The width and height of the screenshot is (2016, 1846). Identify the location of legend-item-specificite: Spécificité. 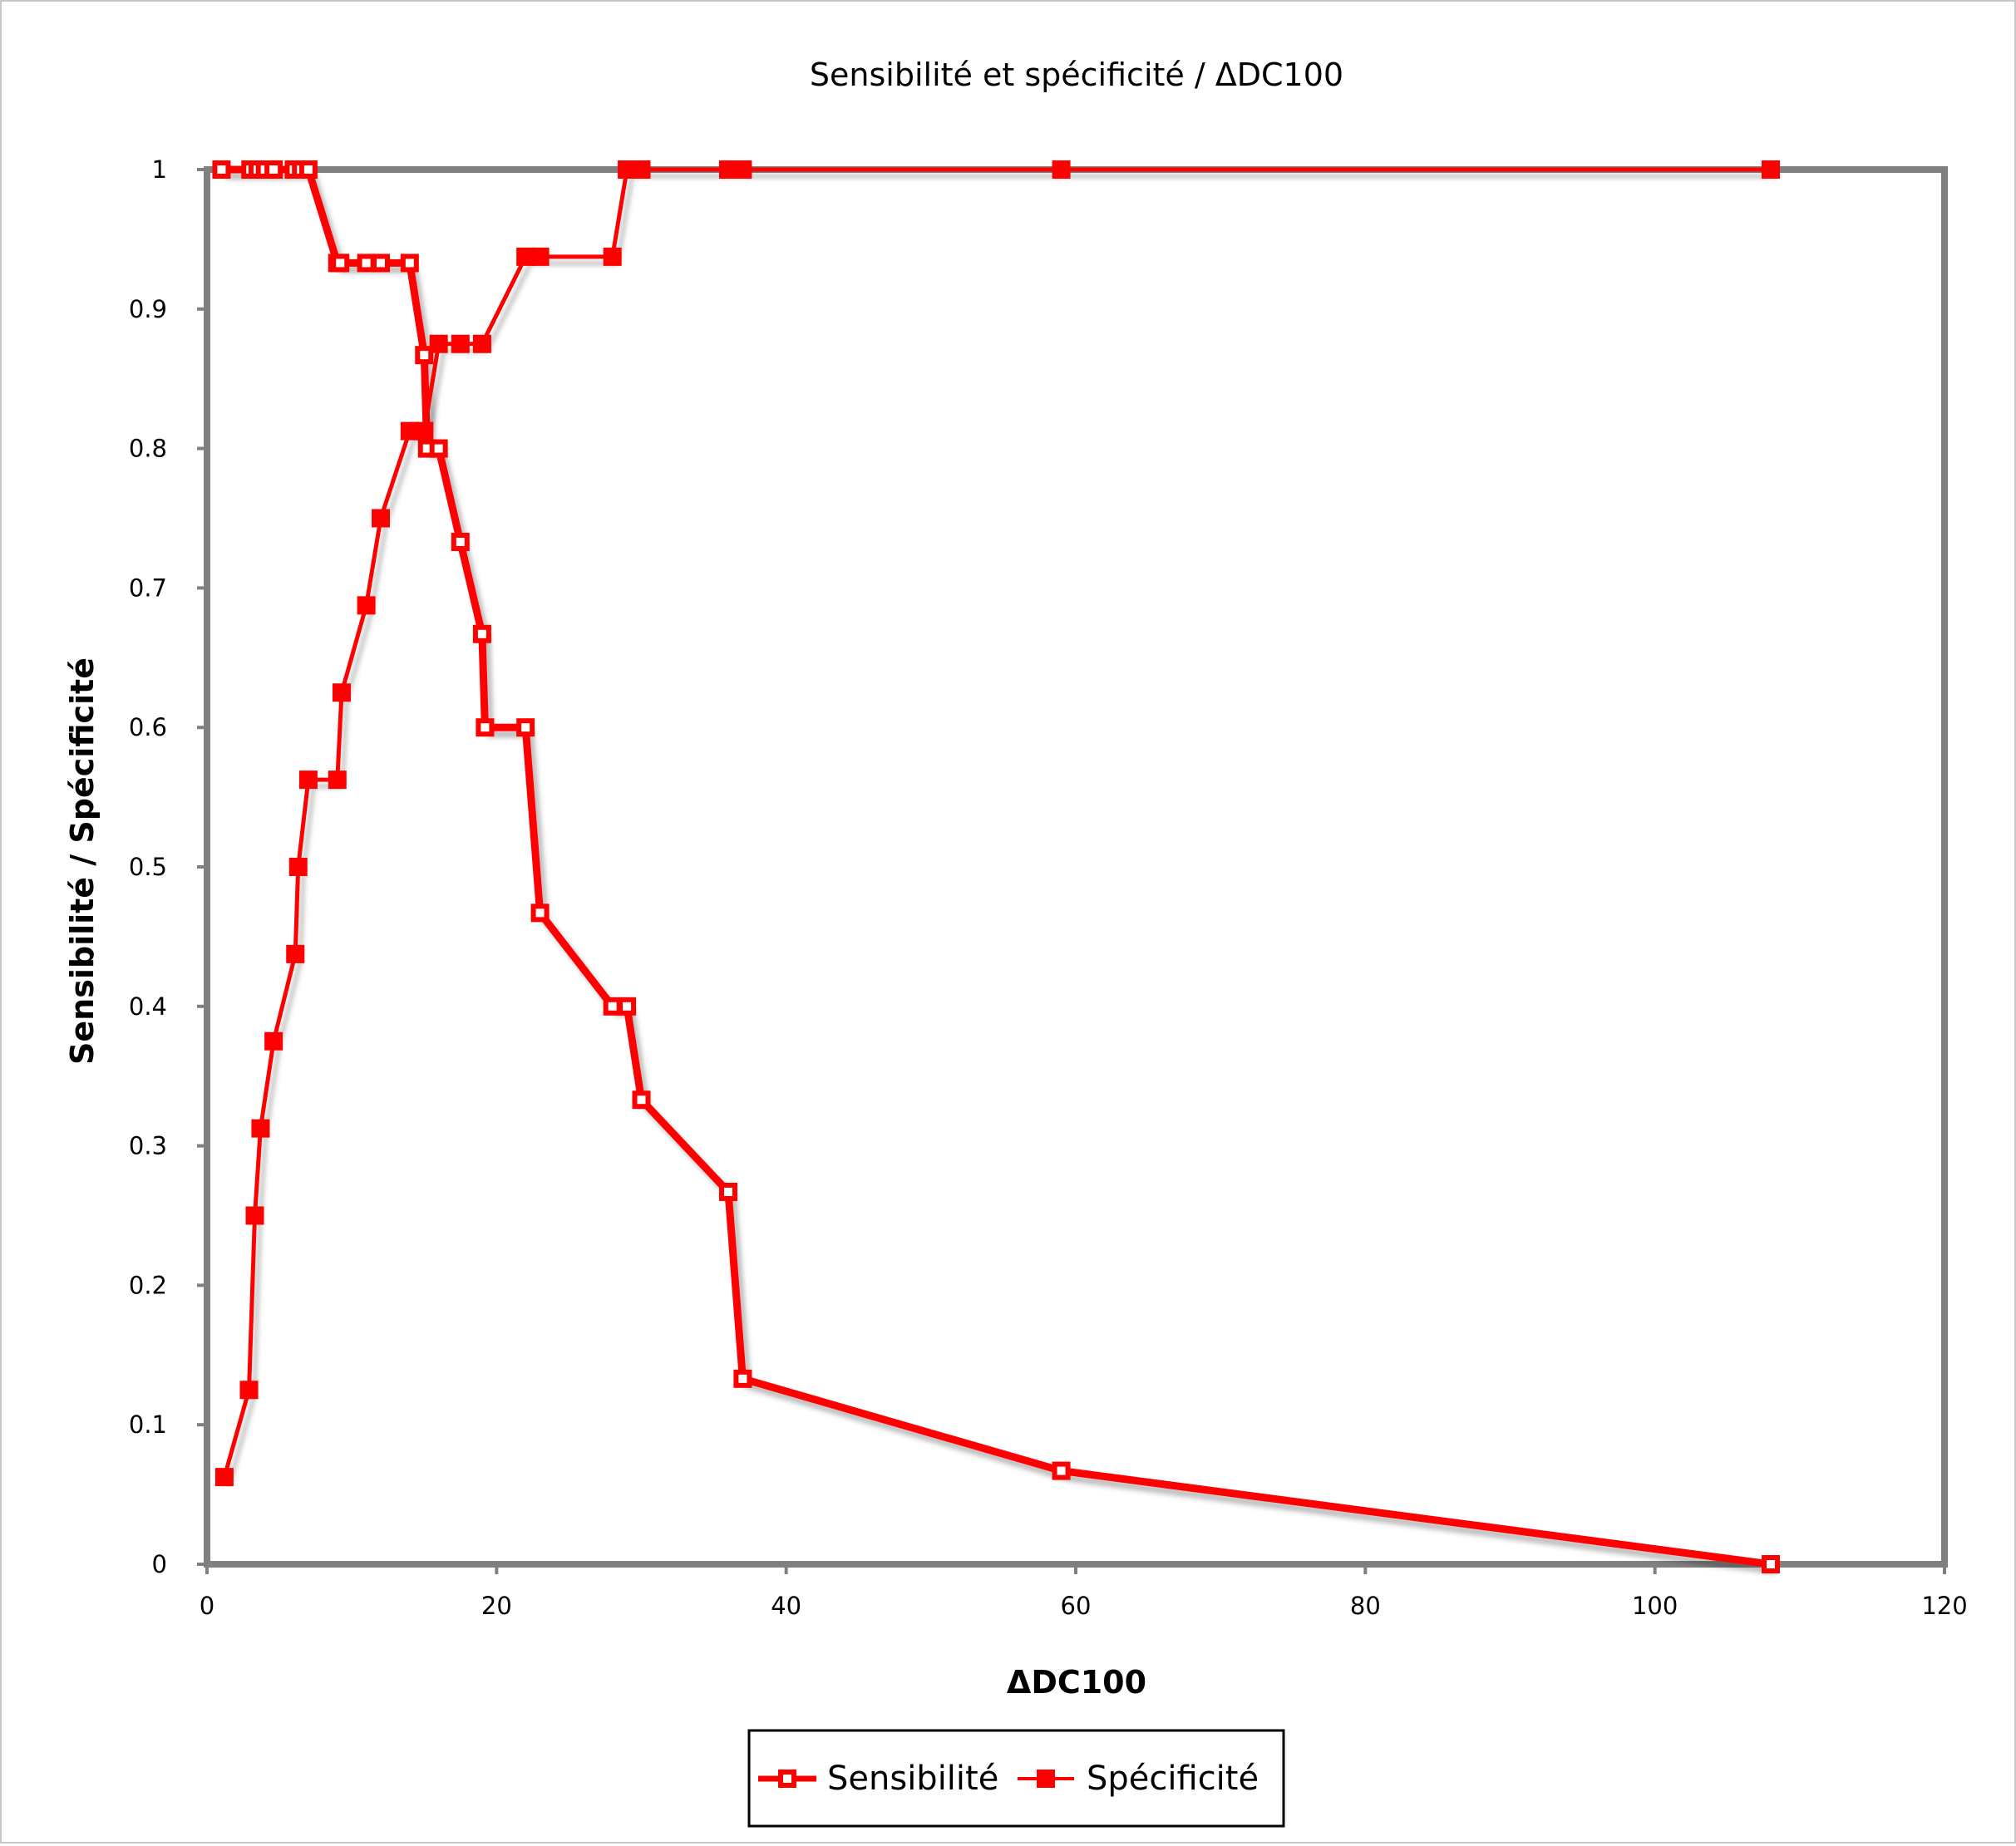
(1139, 1779).